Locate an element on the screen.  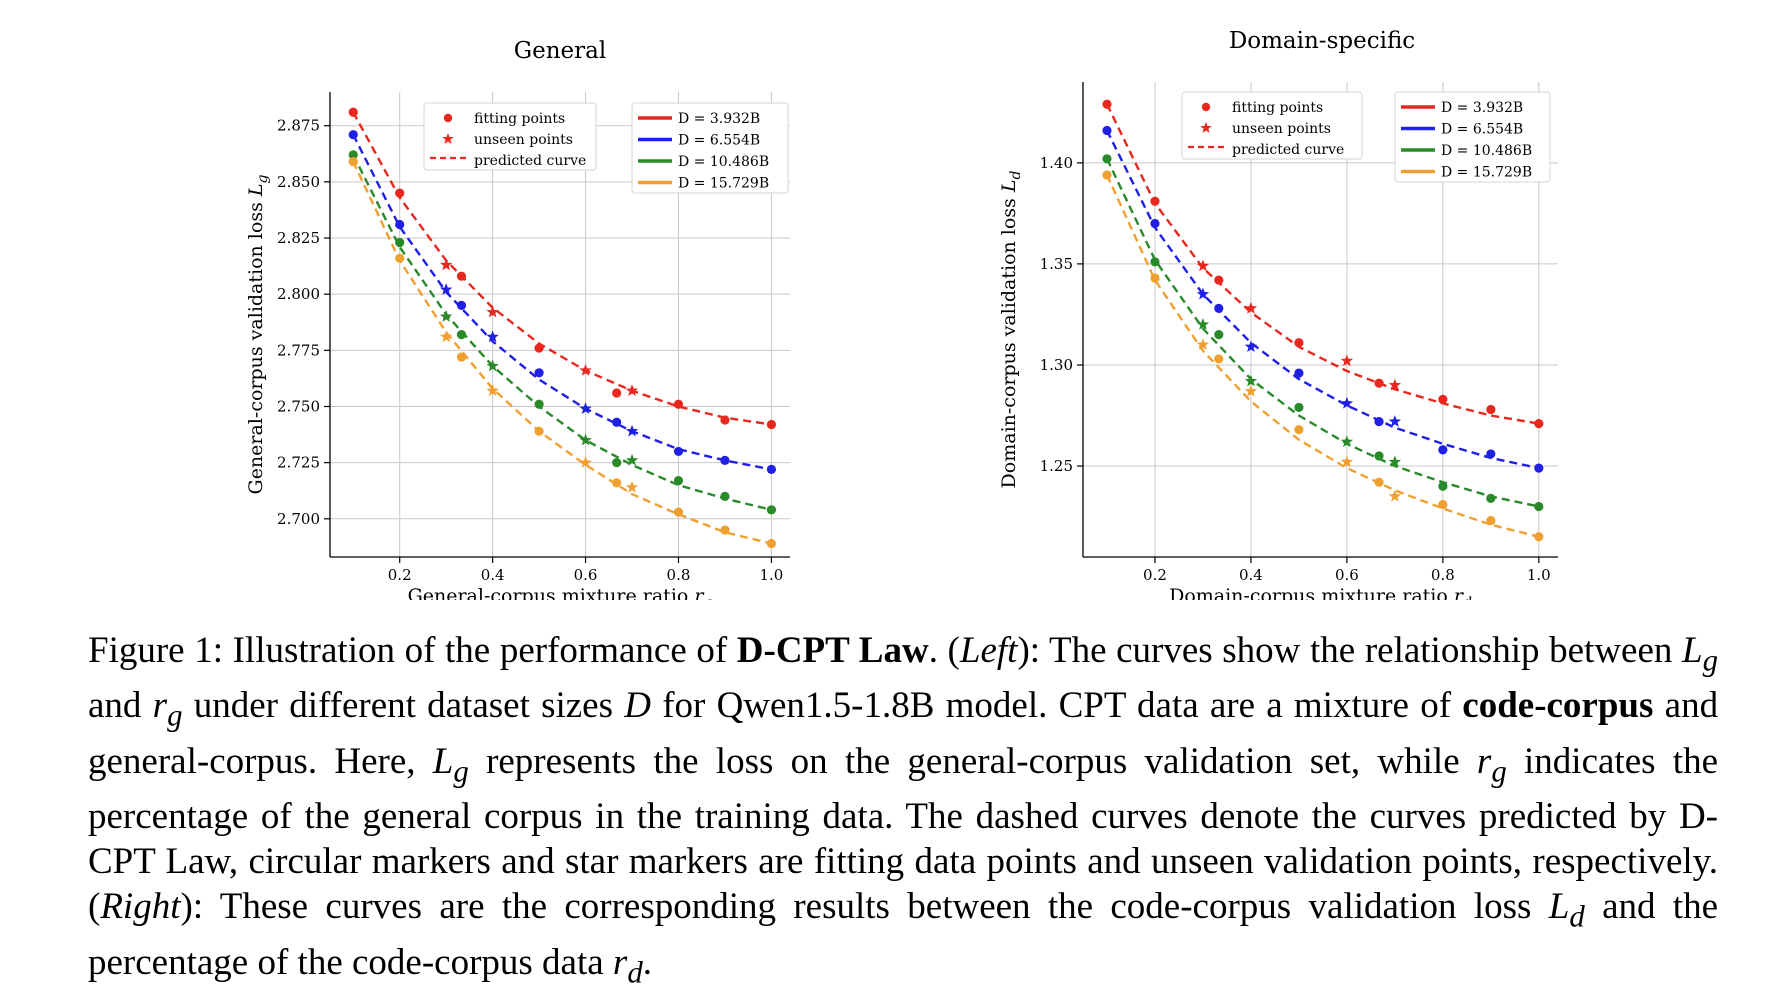
x-tick-label: 0.4 is located at coordinates (1251, 575).